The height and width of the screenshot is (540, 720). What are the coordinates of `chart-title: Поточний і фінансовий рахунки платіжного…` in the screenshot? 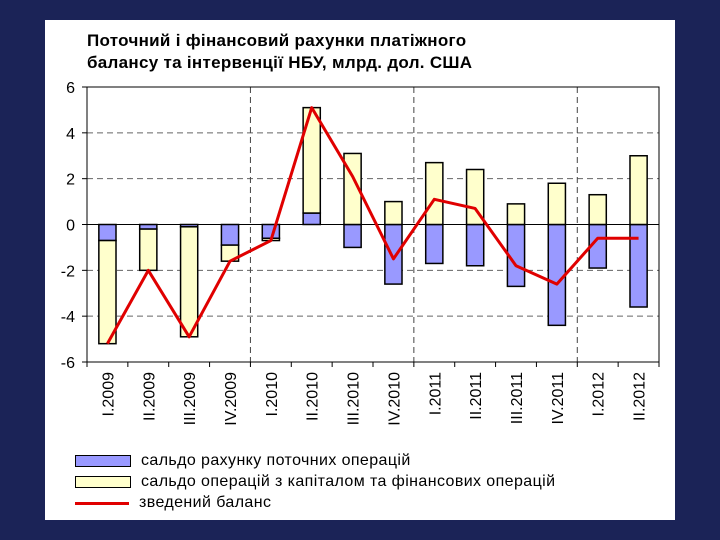 It's located at (367, 52).